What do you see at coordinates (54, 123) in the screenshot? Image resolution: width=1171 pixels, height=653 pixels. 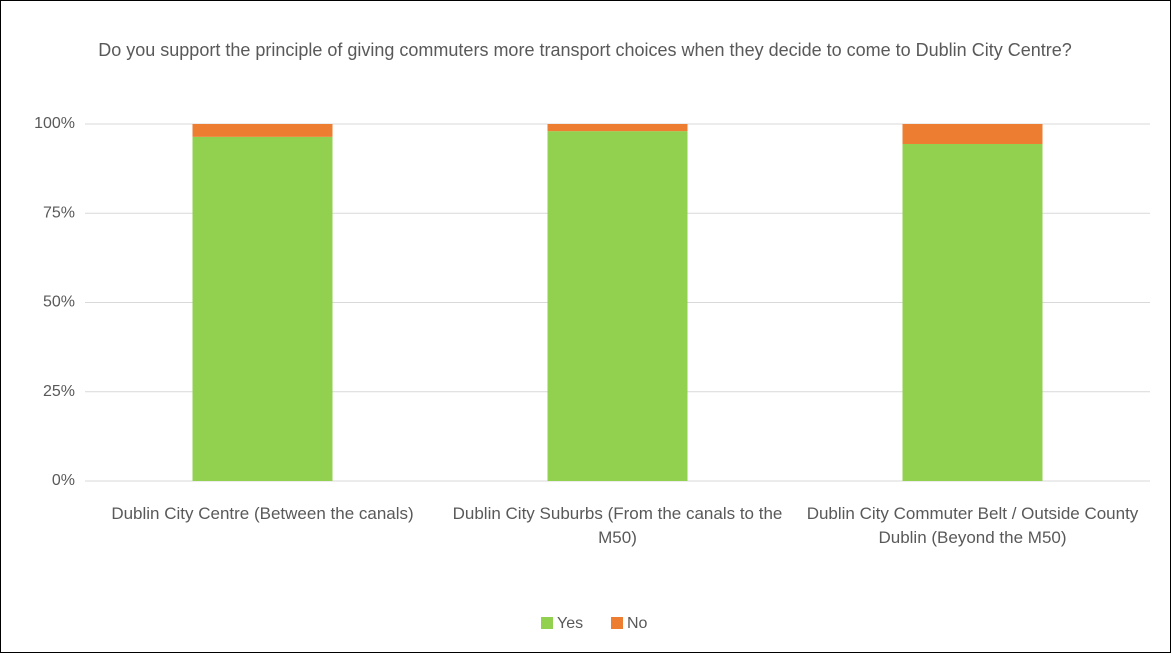 I see `y-tick-label: 100%` at bounding box center [54, 123].